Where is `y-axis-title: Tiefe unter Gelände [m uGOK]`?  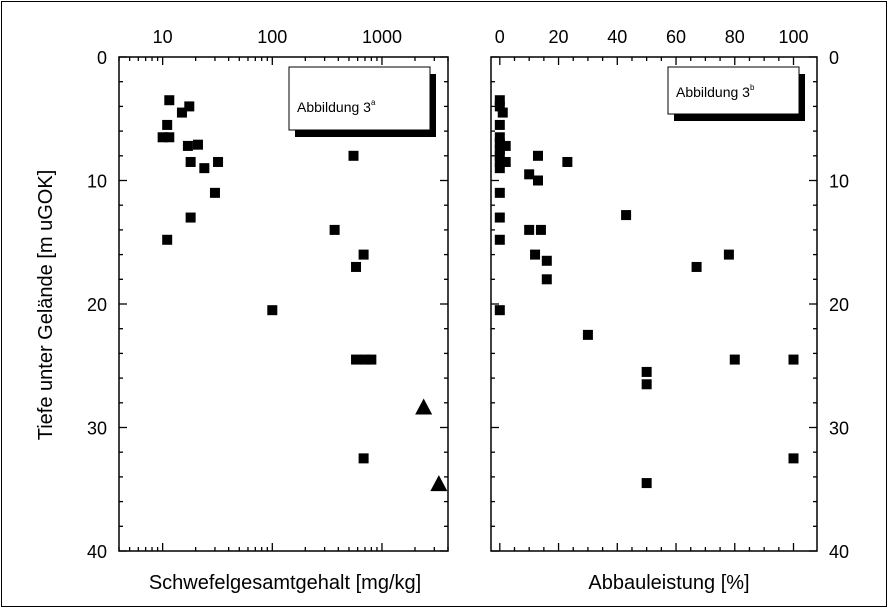 y-axis-title: Tiefe unter Gelände [m uGOK] is located at coordinates (46, 305).